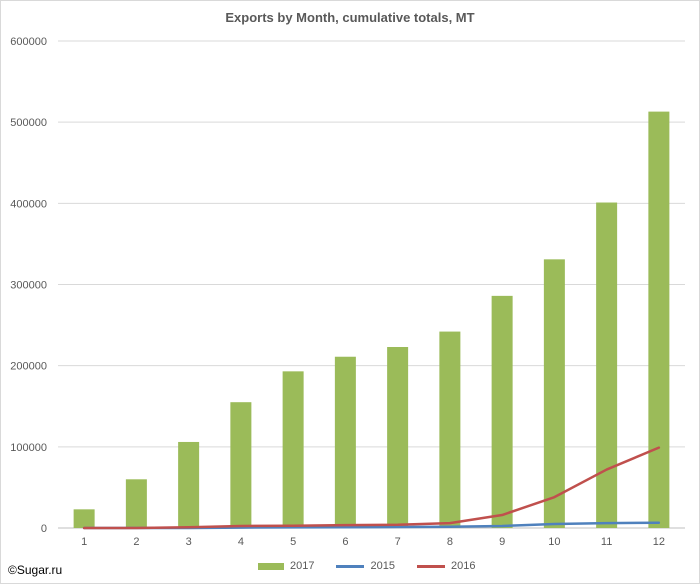 The image size is (700, 584). I want to click on legend-item-2015: 2015, so click(365, 566).